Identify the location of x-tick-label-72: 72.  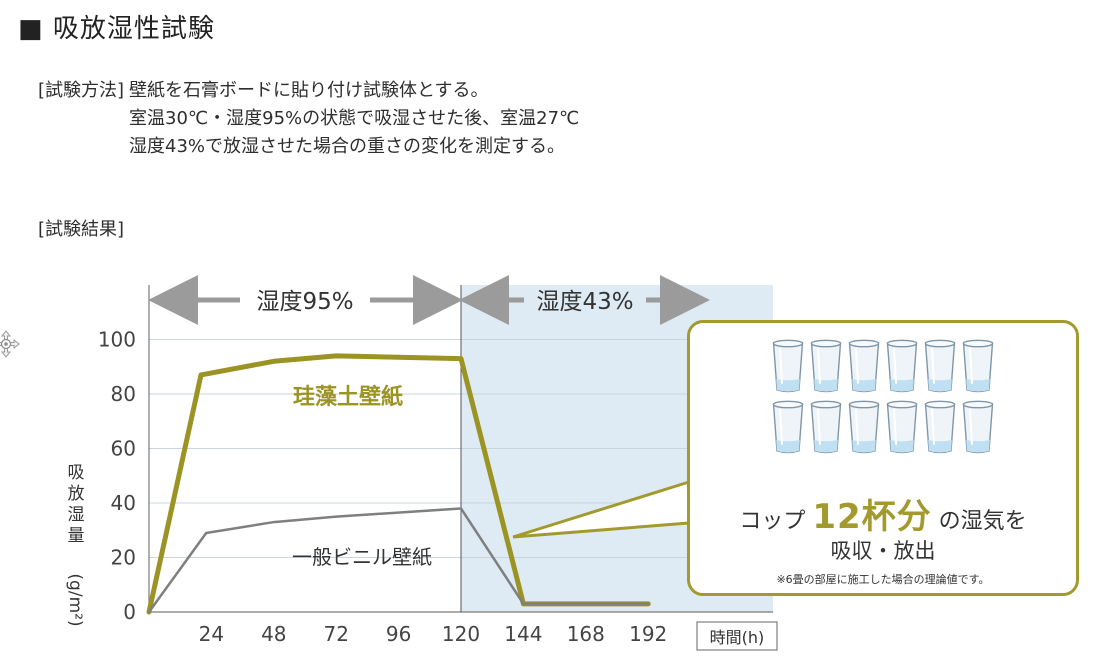
(335, 634).